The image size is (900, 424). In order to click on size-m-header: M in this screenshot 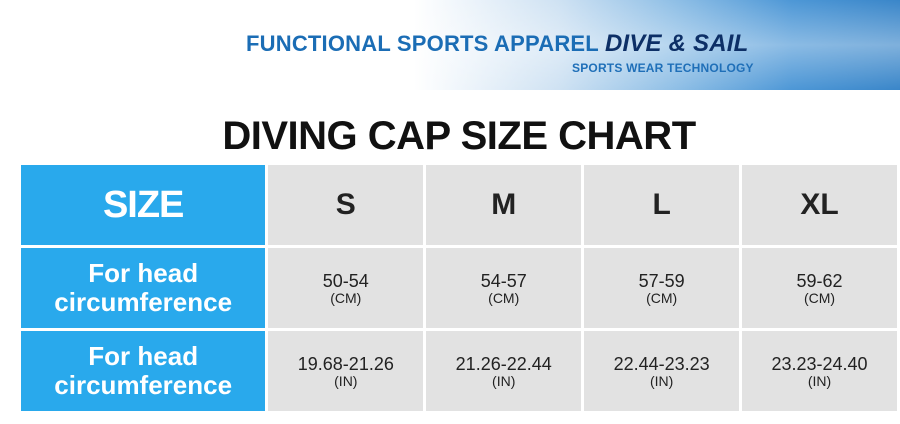, I will do `click(504, 205)`.